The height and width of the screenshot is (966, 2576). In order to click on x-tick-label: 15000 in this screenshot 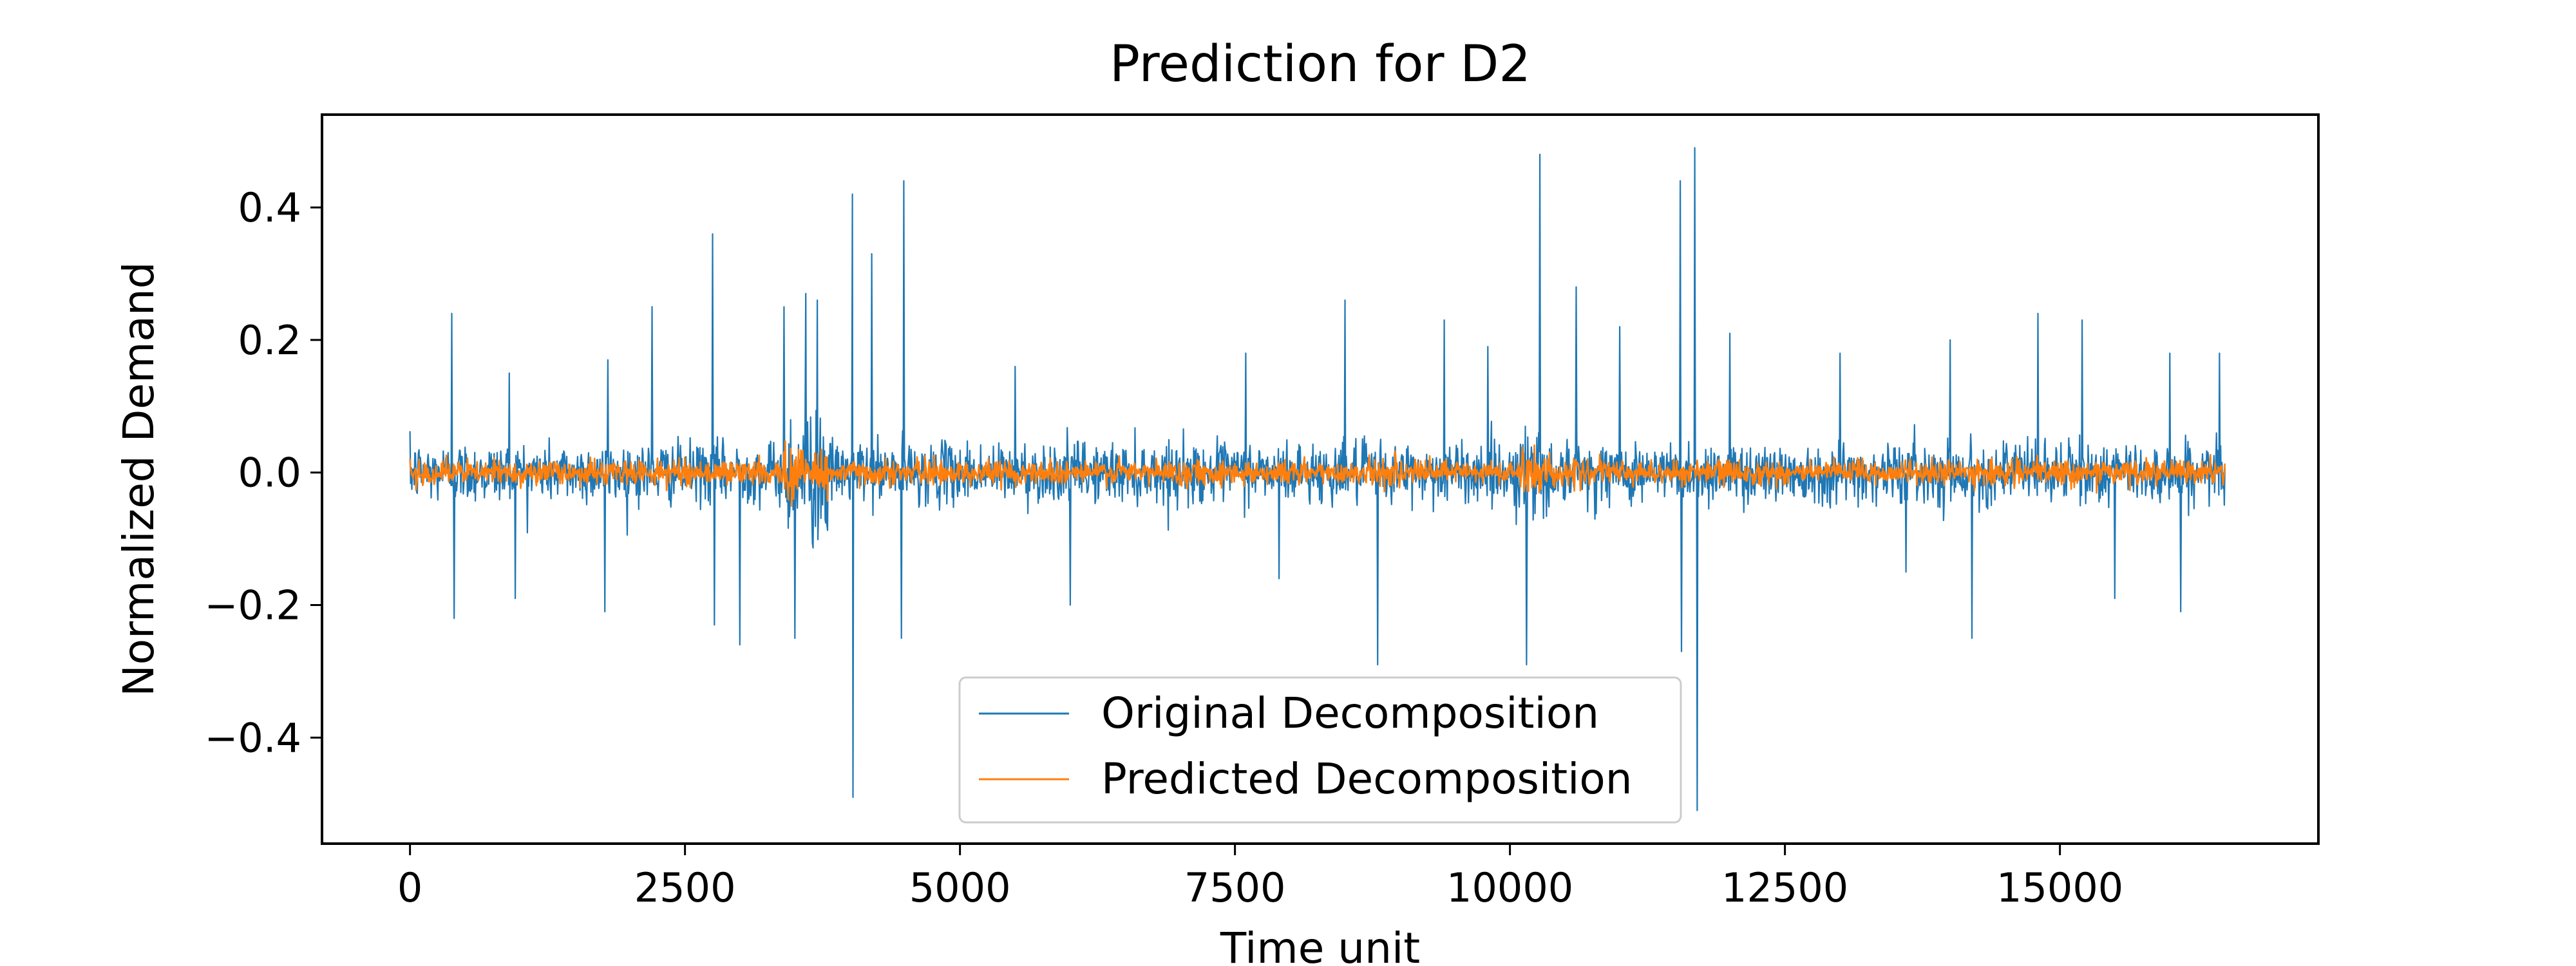, I will do `click(2059, 887)`.